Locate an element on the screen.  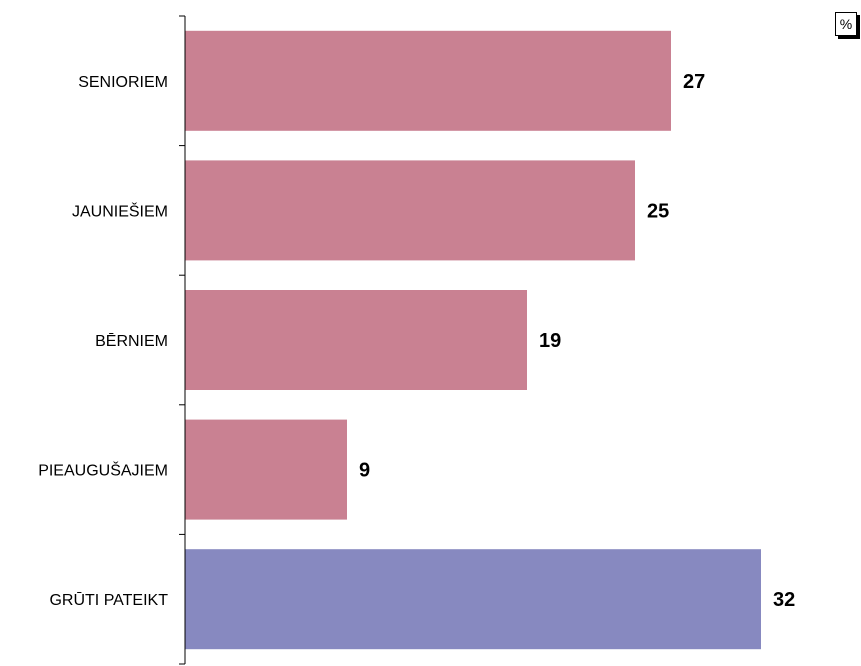
value-label: 25 is located at coordinates (658, 211).